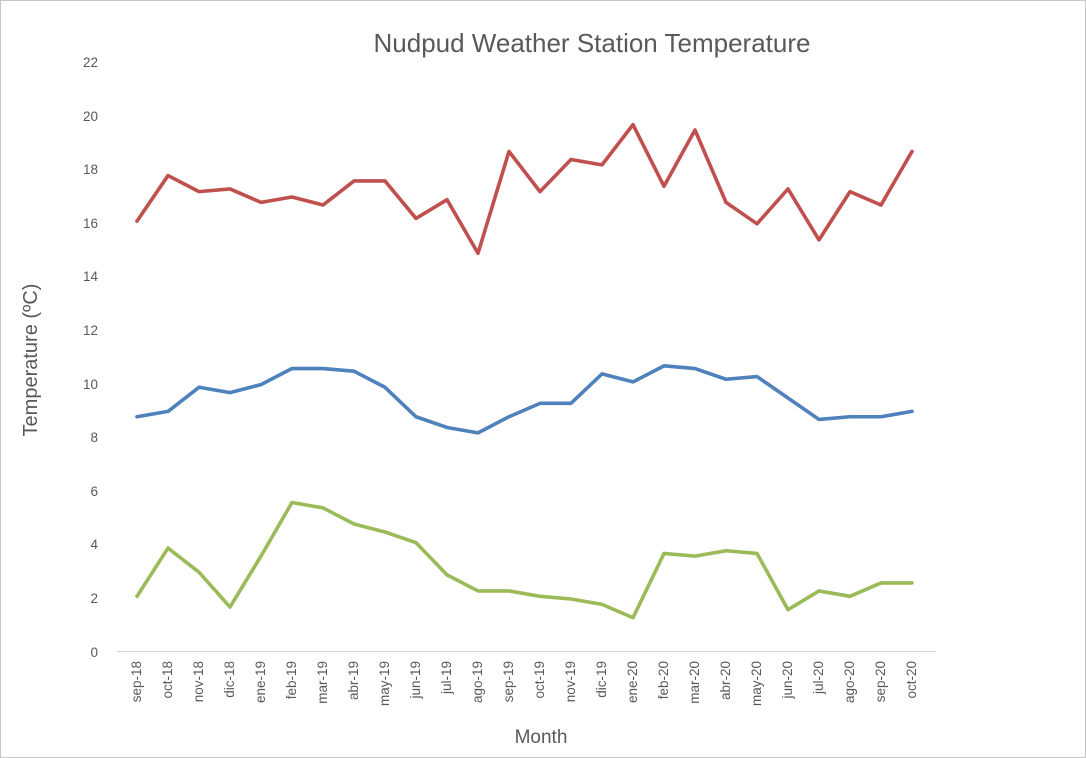 The width and height of the screenshot is (1086, 758). What do you see at coordinates (756, 684) in the screenshot?
I see `x-tick-label-may-20: may-20` at bounding box center [756, 684].